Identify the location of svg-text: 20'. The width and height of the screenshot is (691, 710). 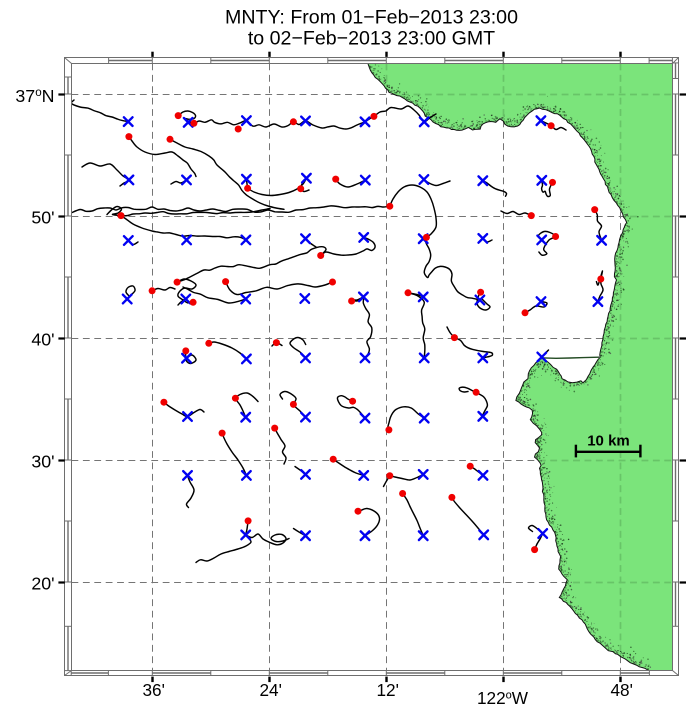
(42, 584).